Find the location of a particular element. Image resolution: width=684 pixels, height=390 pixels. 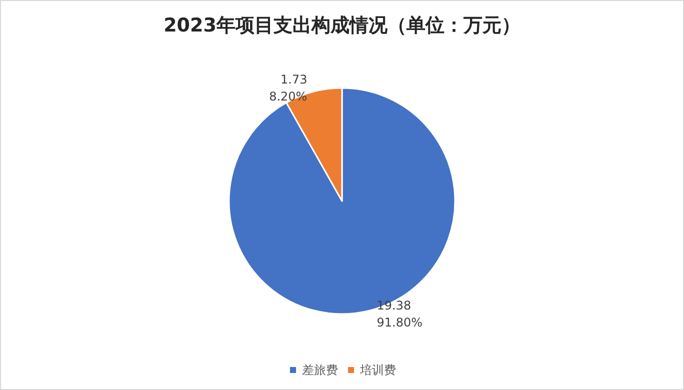

data-label: 19.38 91.80% is located at coordinates (399, 314).